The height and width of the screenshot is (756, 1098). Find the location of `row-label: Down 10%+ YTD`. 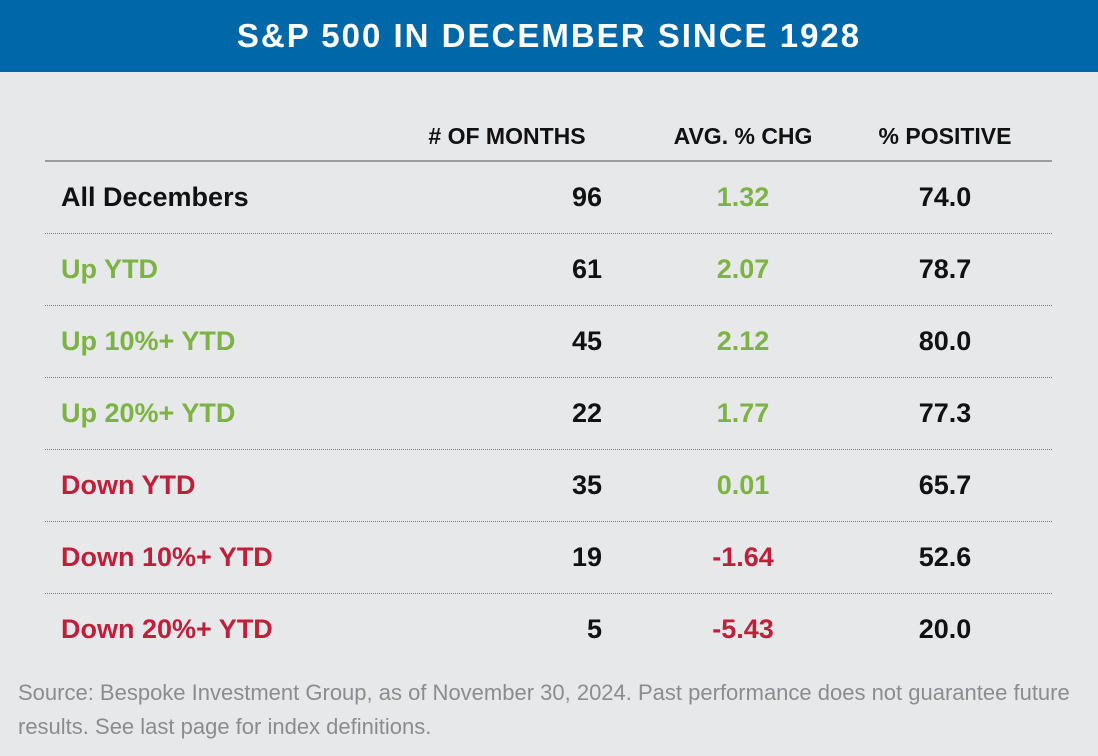

row-label: Down 10%+ YTD is located at coordinates (167, 557).